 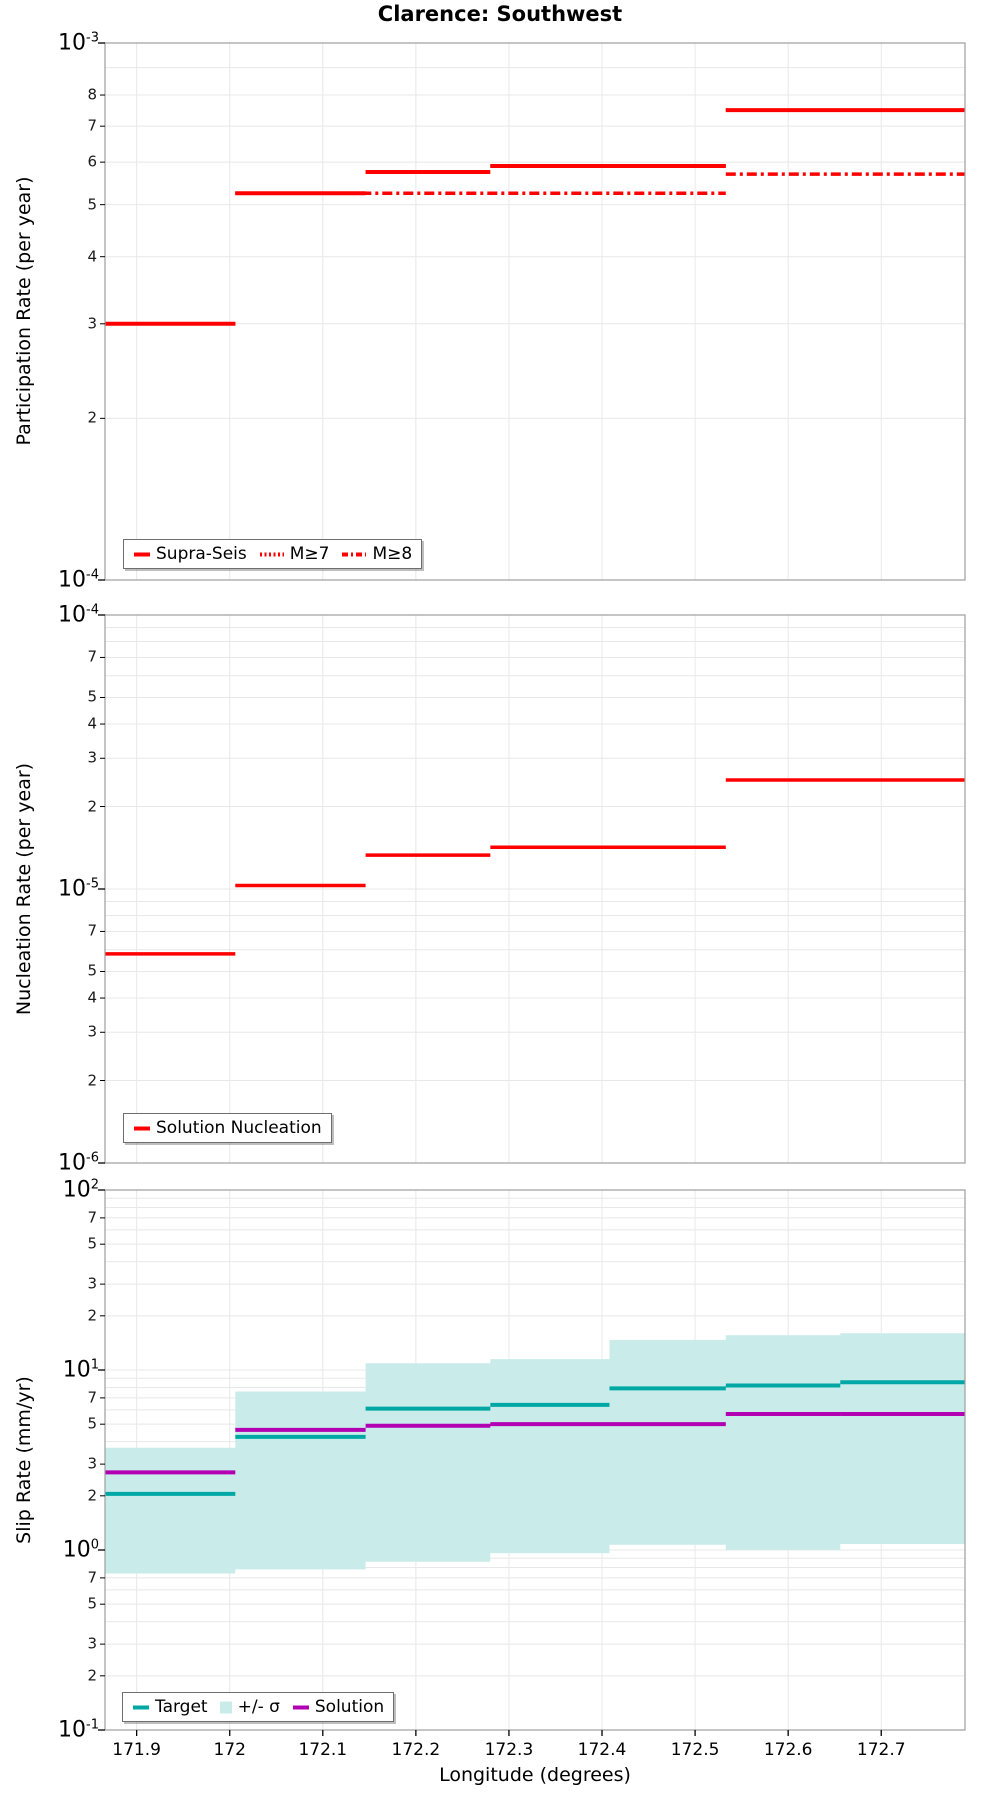 What do you see at coordinates (24, 311) in the screenshot?
I see `y-axis-title-participation-rate: Participation Rate (per year)` at bounding box center [24, 311].